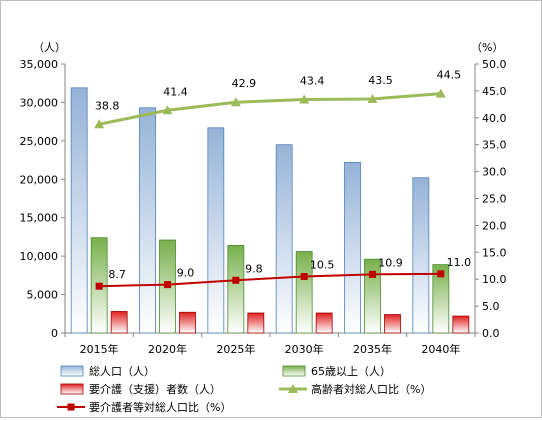  Describe the element at coordinates (39, 218) in the screenshot. I see `left-tick-label: 15,000` at that location.